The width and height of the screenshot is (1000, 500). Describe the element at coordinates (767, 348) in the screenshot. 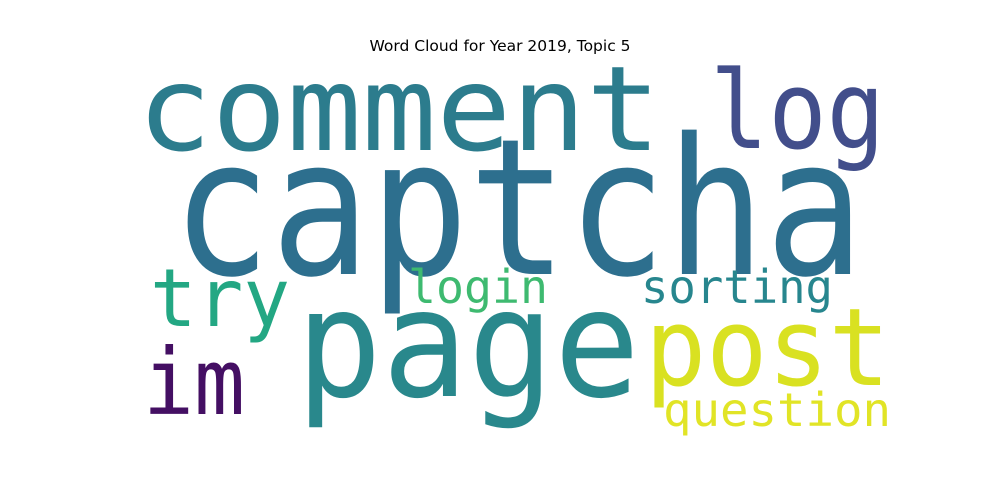

I see `word-post: post` at that location.